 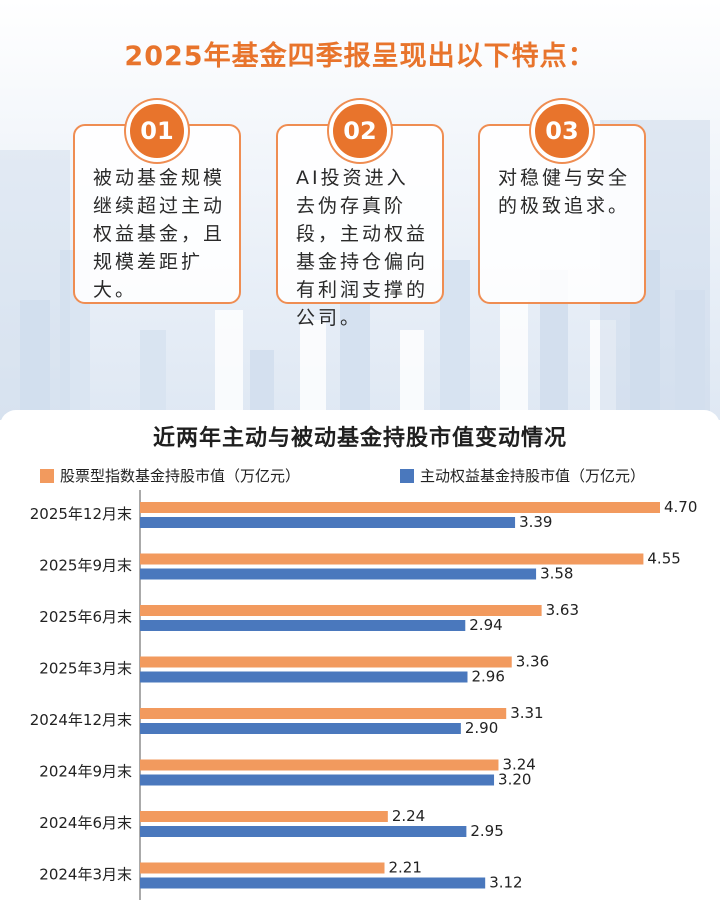 What do you see at coordinates (47, 476) in the screenshot?
I see `legend-swatch-orange` at bounding box center [47, 476].